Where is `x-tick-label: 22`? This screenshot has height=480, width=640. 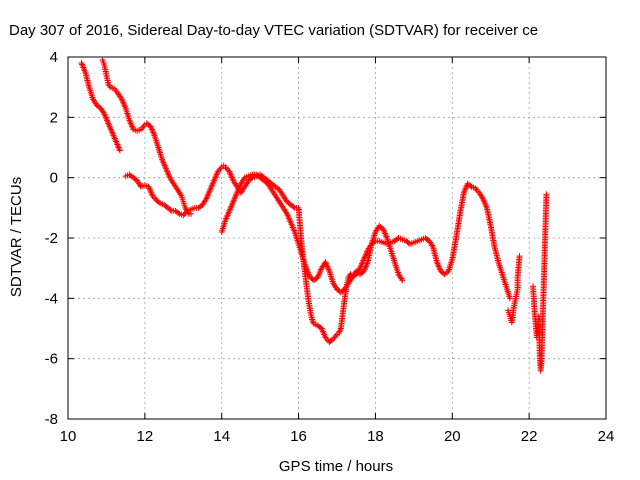 x-tick-label: 22 is located at coordinates (529, 436).